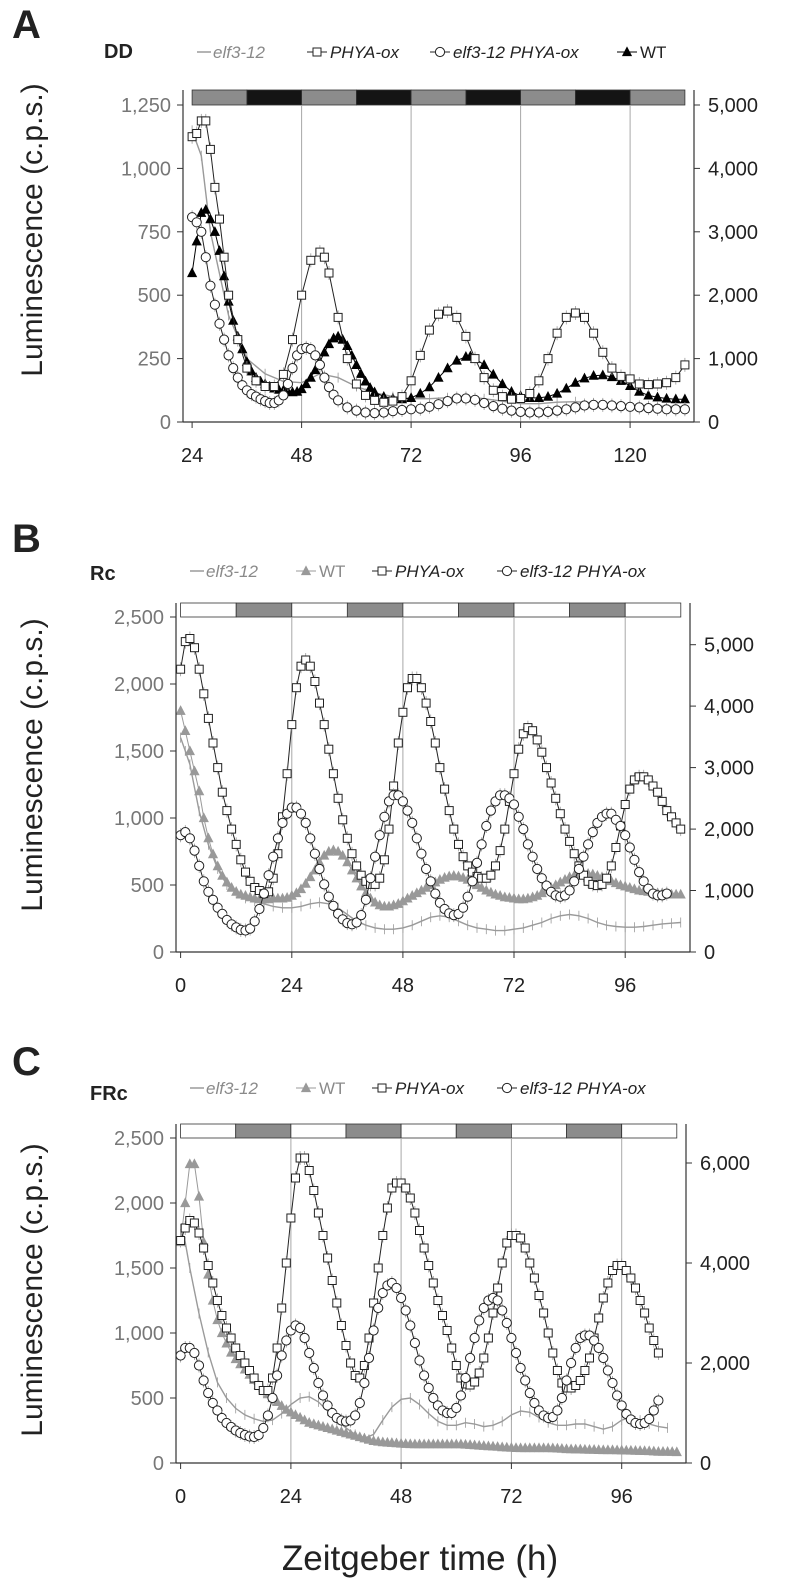 The image size is (786, 1583). What do you see at coordinates (705, 1464) in the screenshot?
I see `y-right-tick-label: 0` at bounding box center [705, 1464].